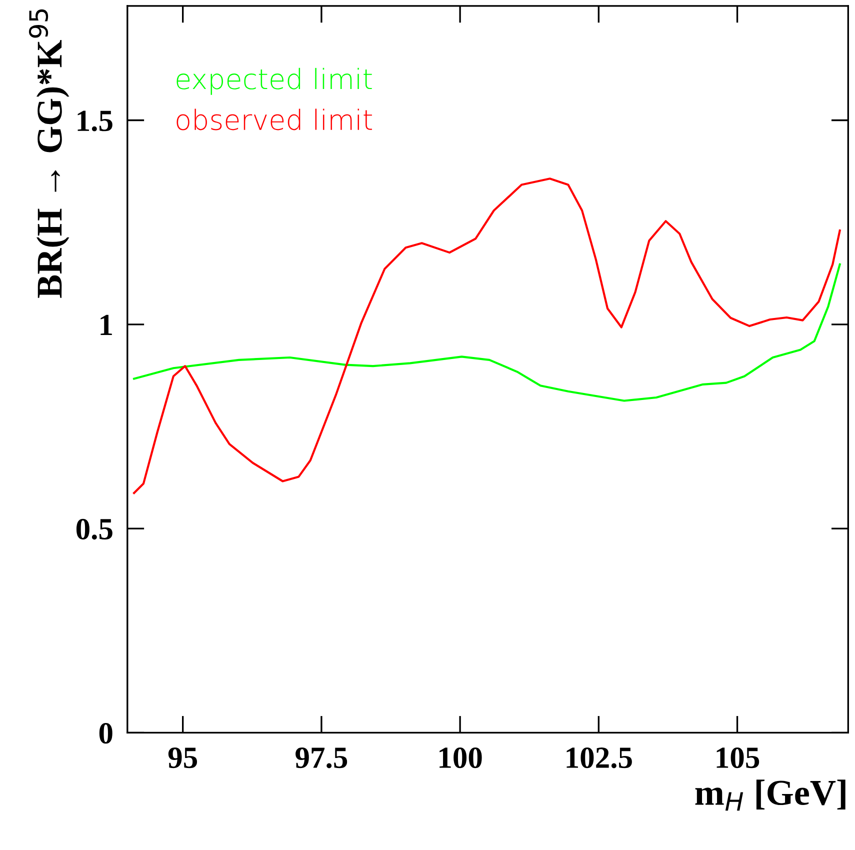 The height and width of the screenshot is (850, 855). Describe the element at coordinates (487, 332) in the screenshot. I see `line-series` at that location.